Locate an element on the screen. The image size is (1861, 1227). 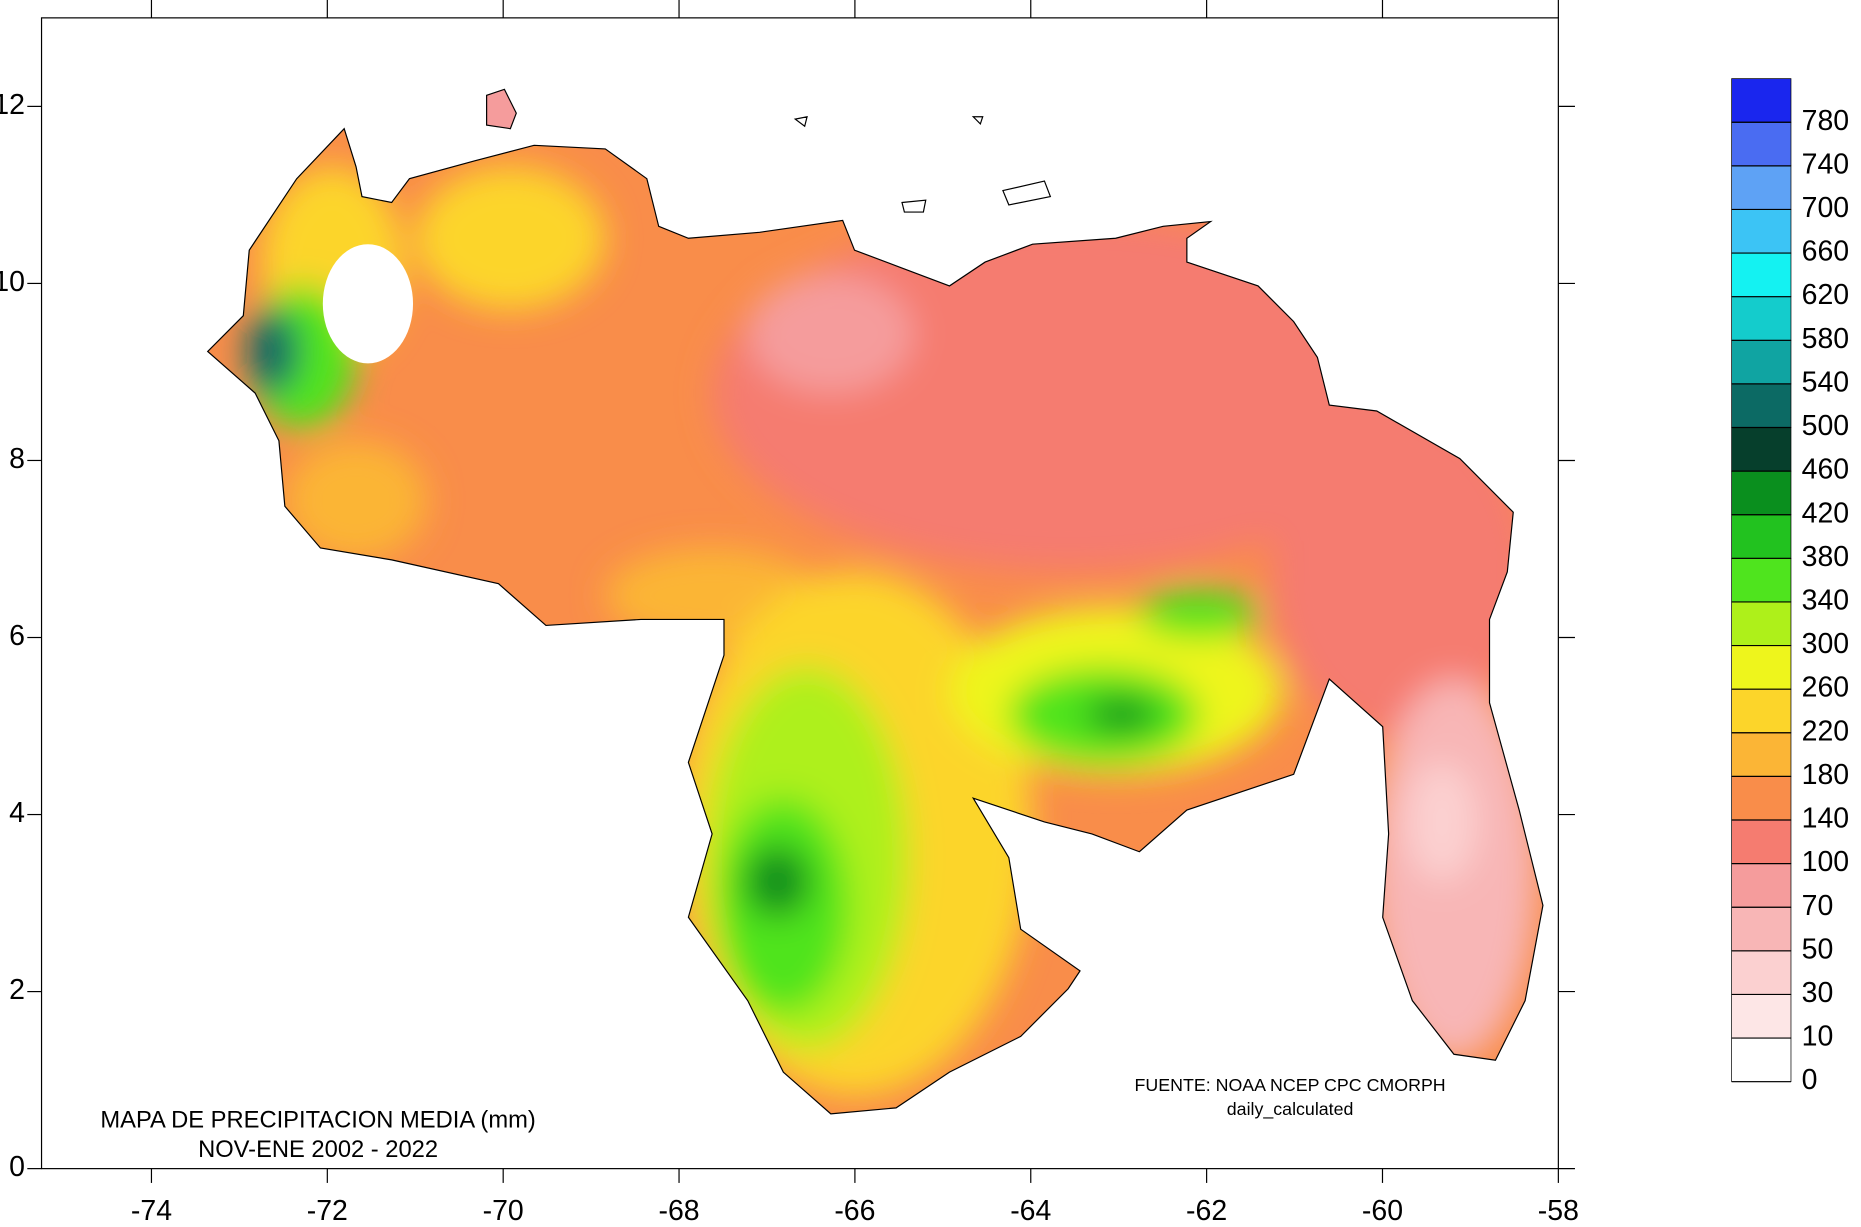
x-tick-label: -68 is located at coordinates (678, 1211).